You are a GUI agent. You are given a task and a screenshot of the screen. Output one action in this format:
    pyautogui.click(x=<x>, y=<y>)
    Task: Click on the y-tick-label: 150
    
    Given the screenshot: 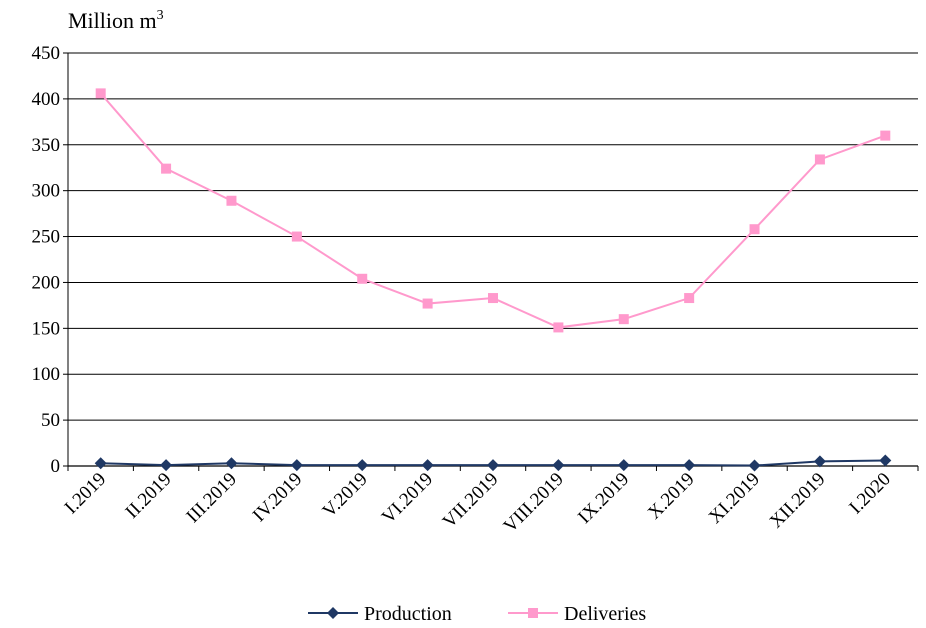 What is the action you would take?
    pyautogui.click(x=46, y=328)
    